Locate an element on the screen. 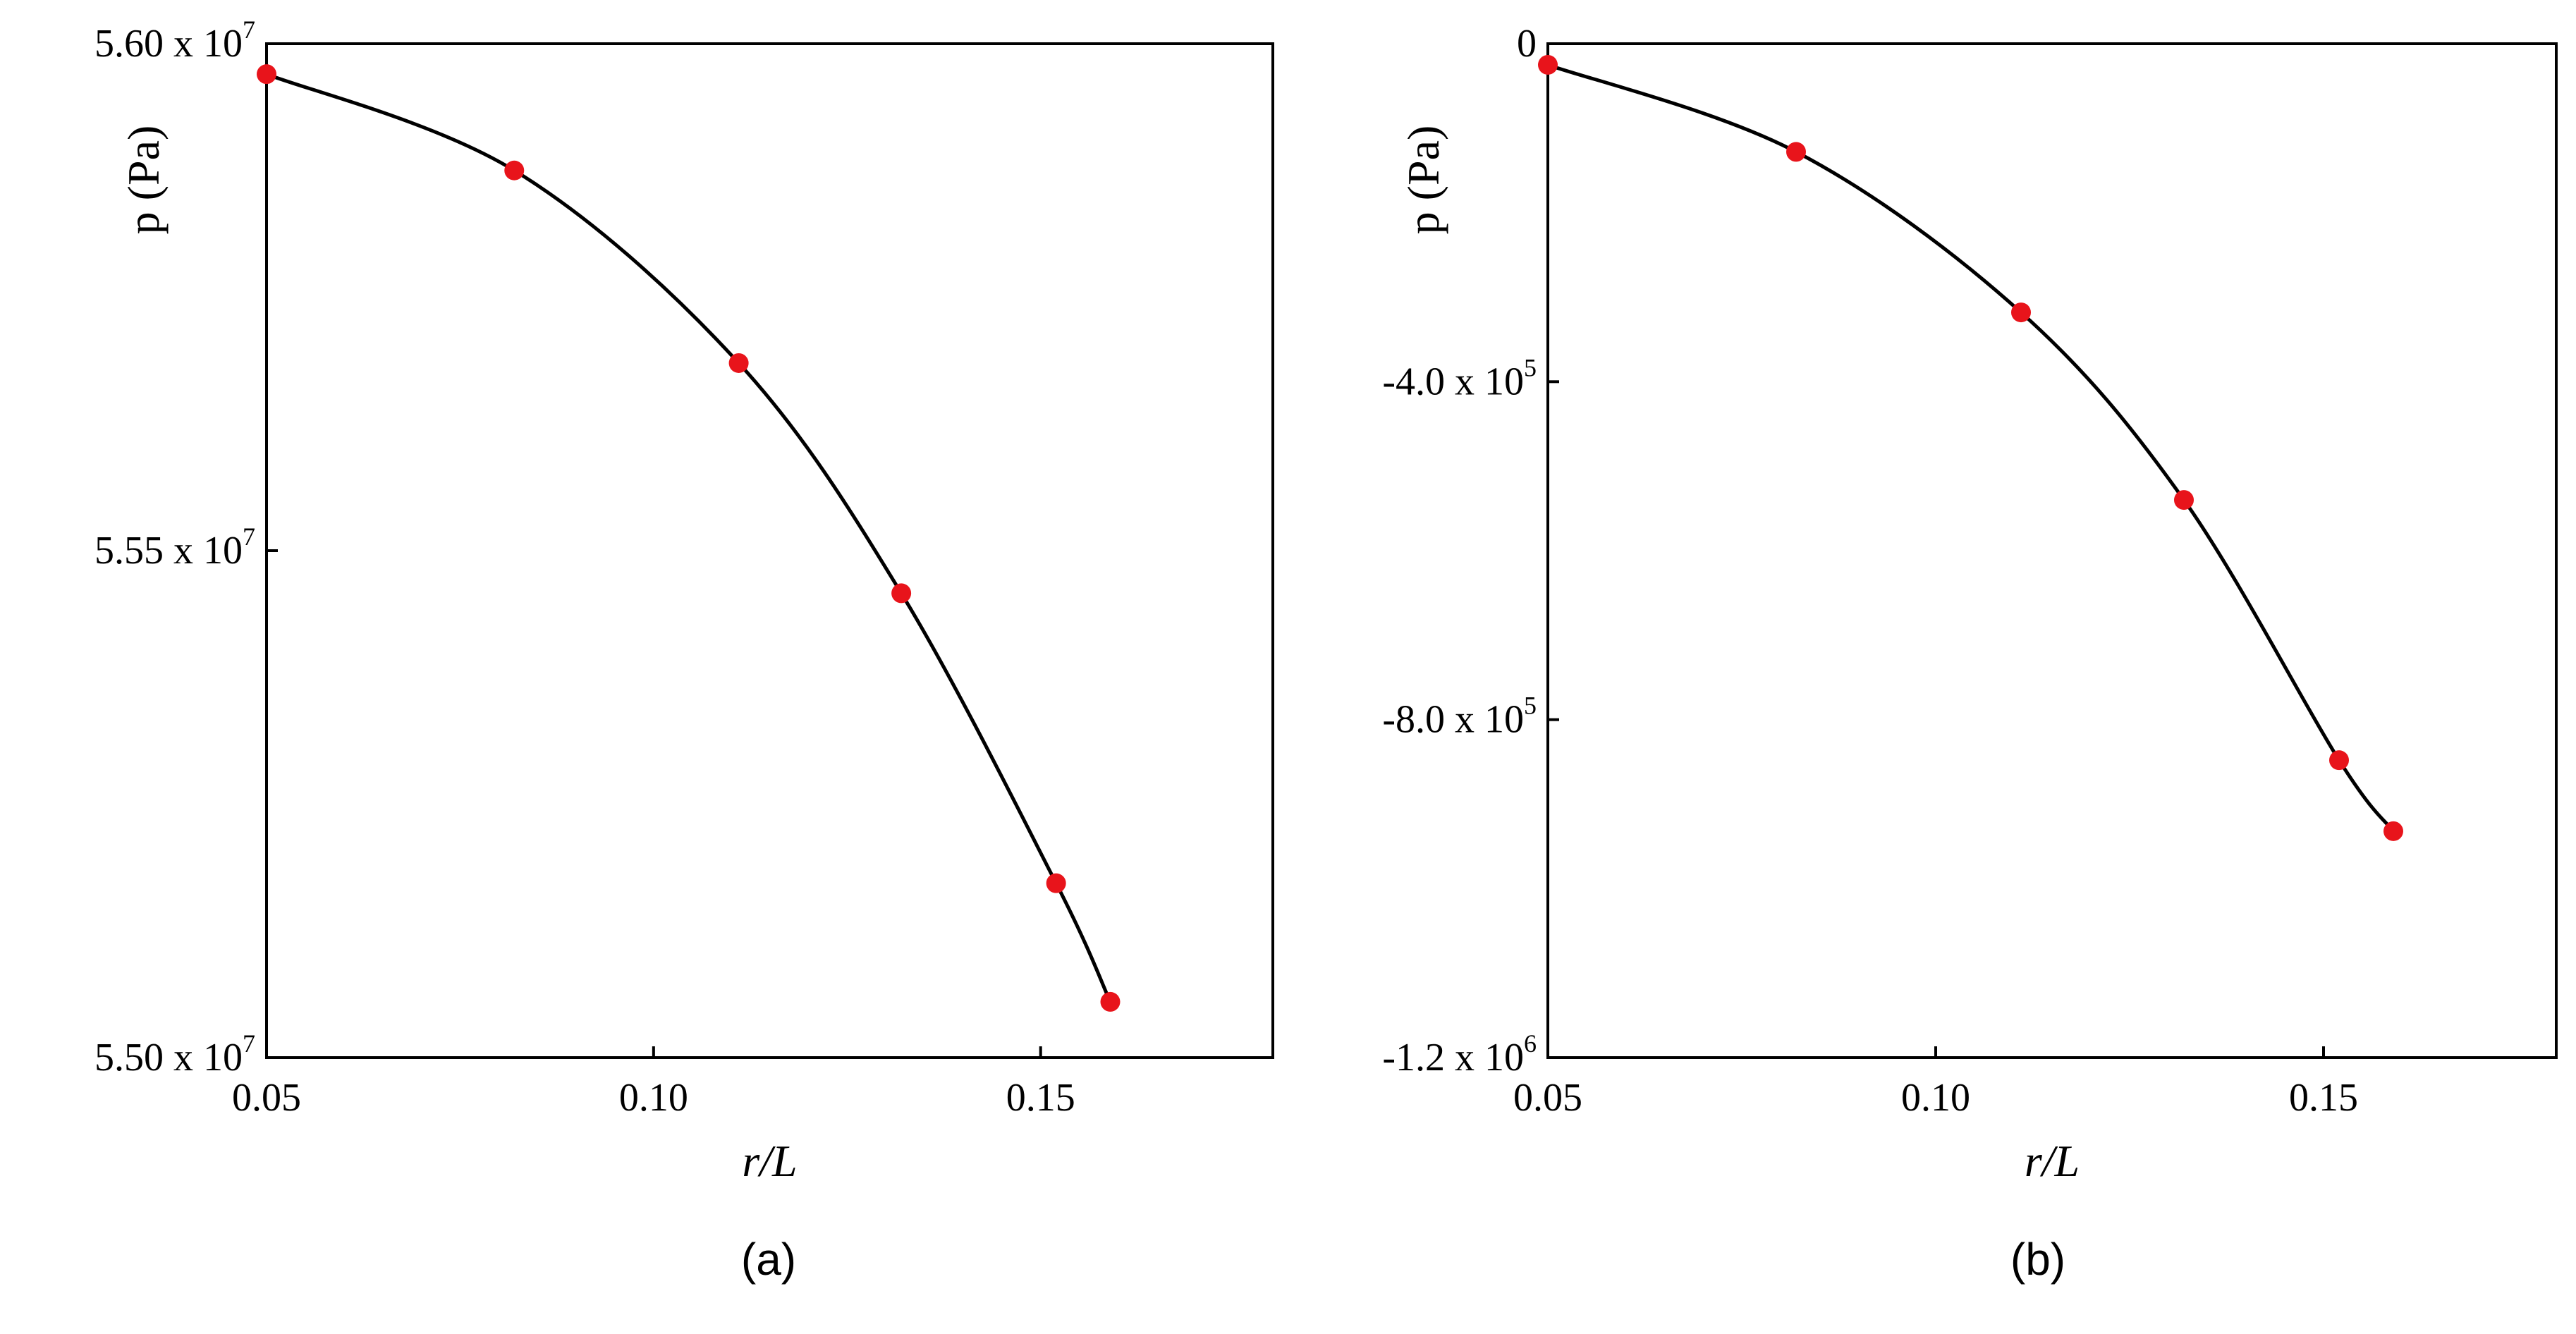 This screenshot has height=1334, width=2576. y-tick-exponent: 6 is located at coordinates (1530, 1043).